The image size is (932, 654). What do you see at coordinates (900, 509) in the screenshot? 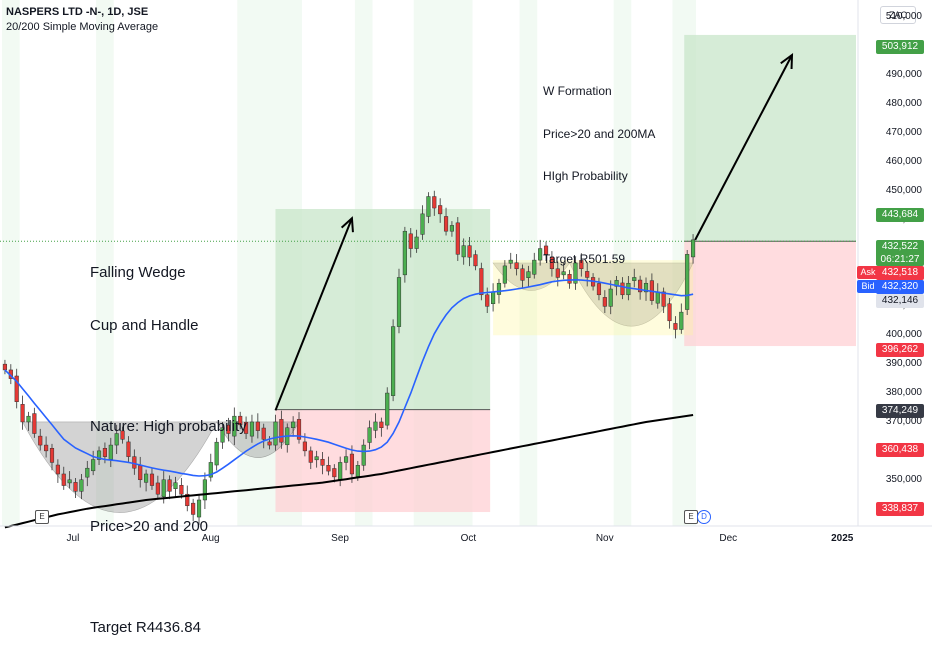
I see `tag-stop-left-bottom: 338,837` at bounding box center [900, 509].